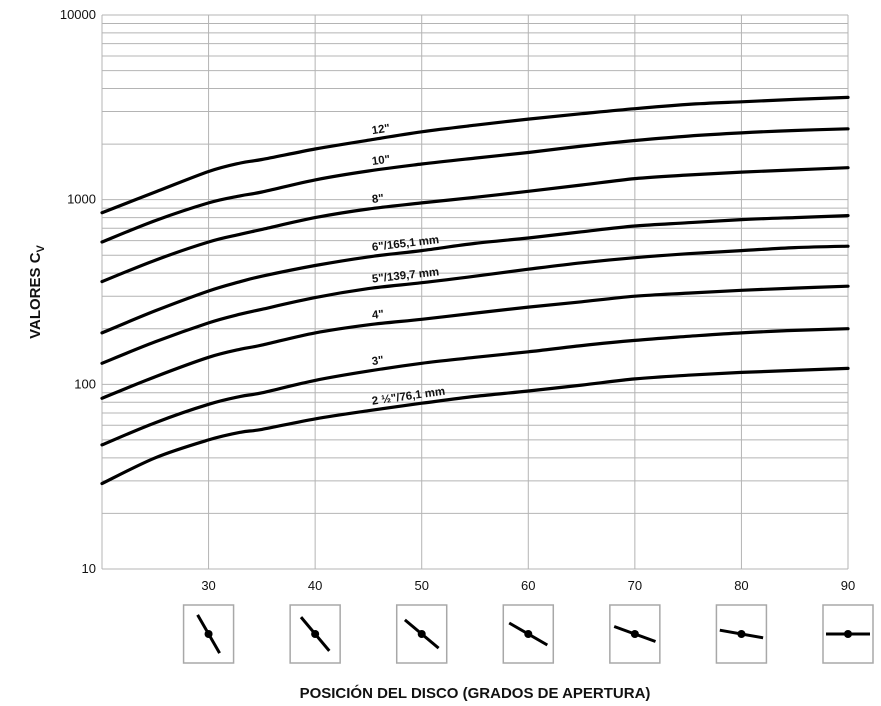 The image size is (881, 706). Describe the element at coordinates (78, 14) in the screenshot. I see `y-tick-label: 10000` at that location.